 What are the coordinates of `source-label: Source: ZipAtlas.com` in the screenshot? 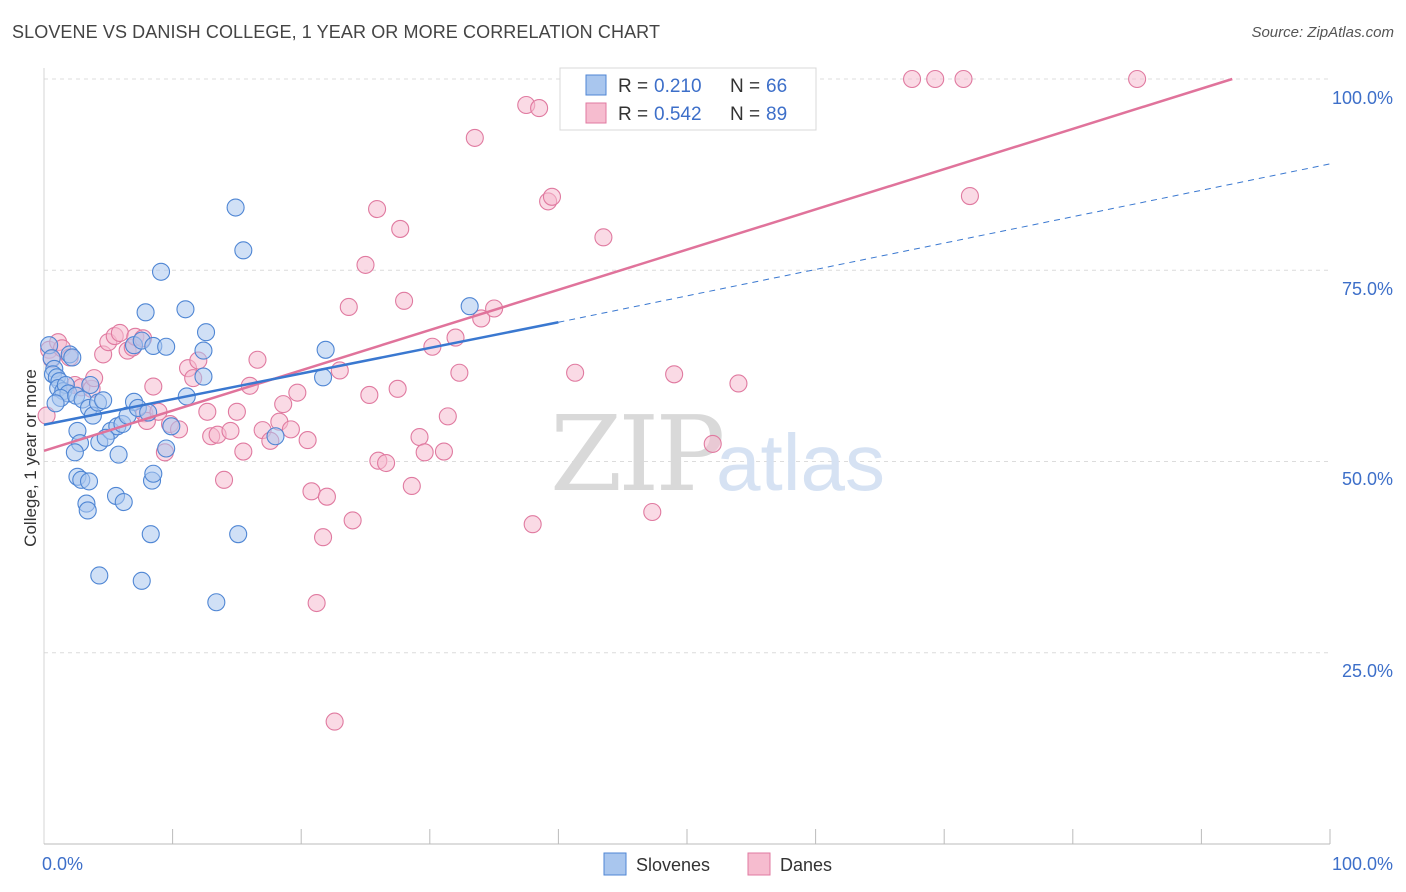 It's located at (1322, 32).